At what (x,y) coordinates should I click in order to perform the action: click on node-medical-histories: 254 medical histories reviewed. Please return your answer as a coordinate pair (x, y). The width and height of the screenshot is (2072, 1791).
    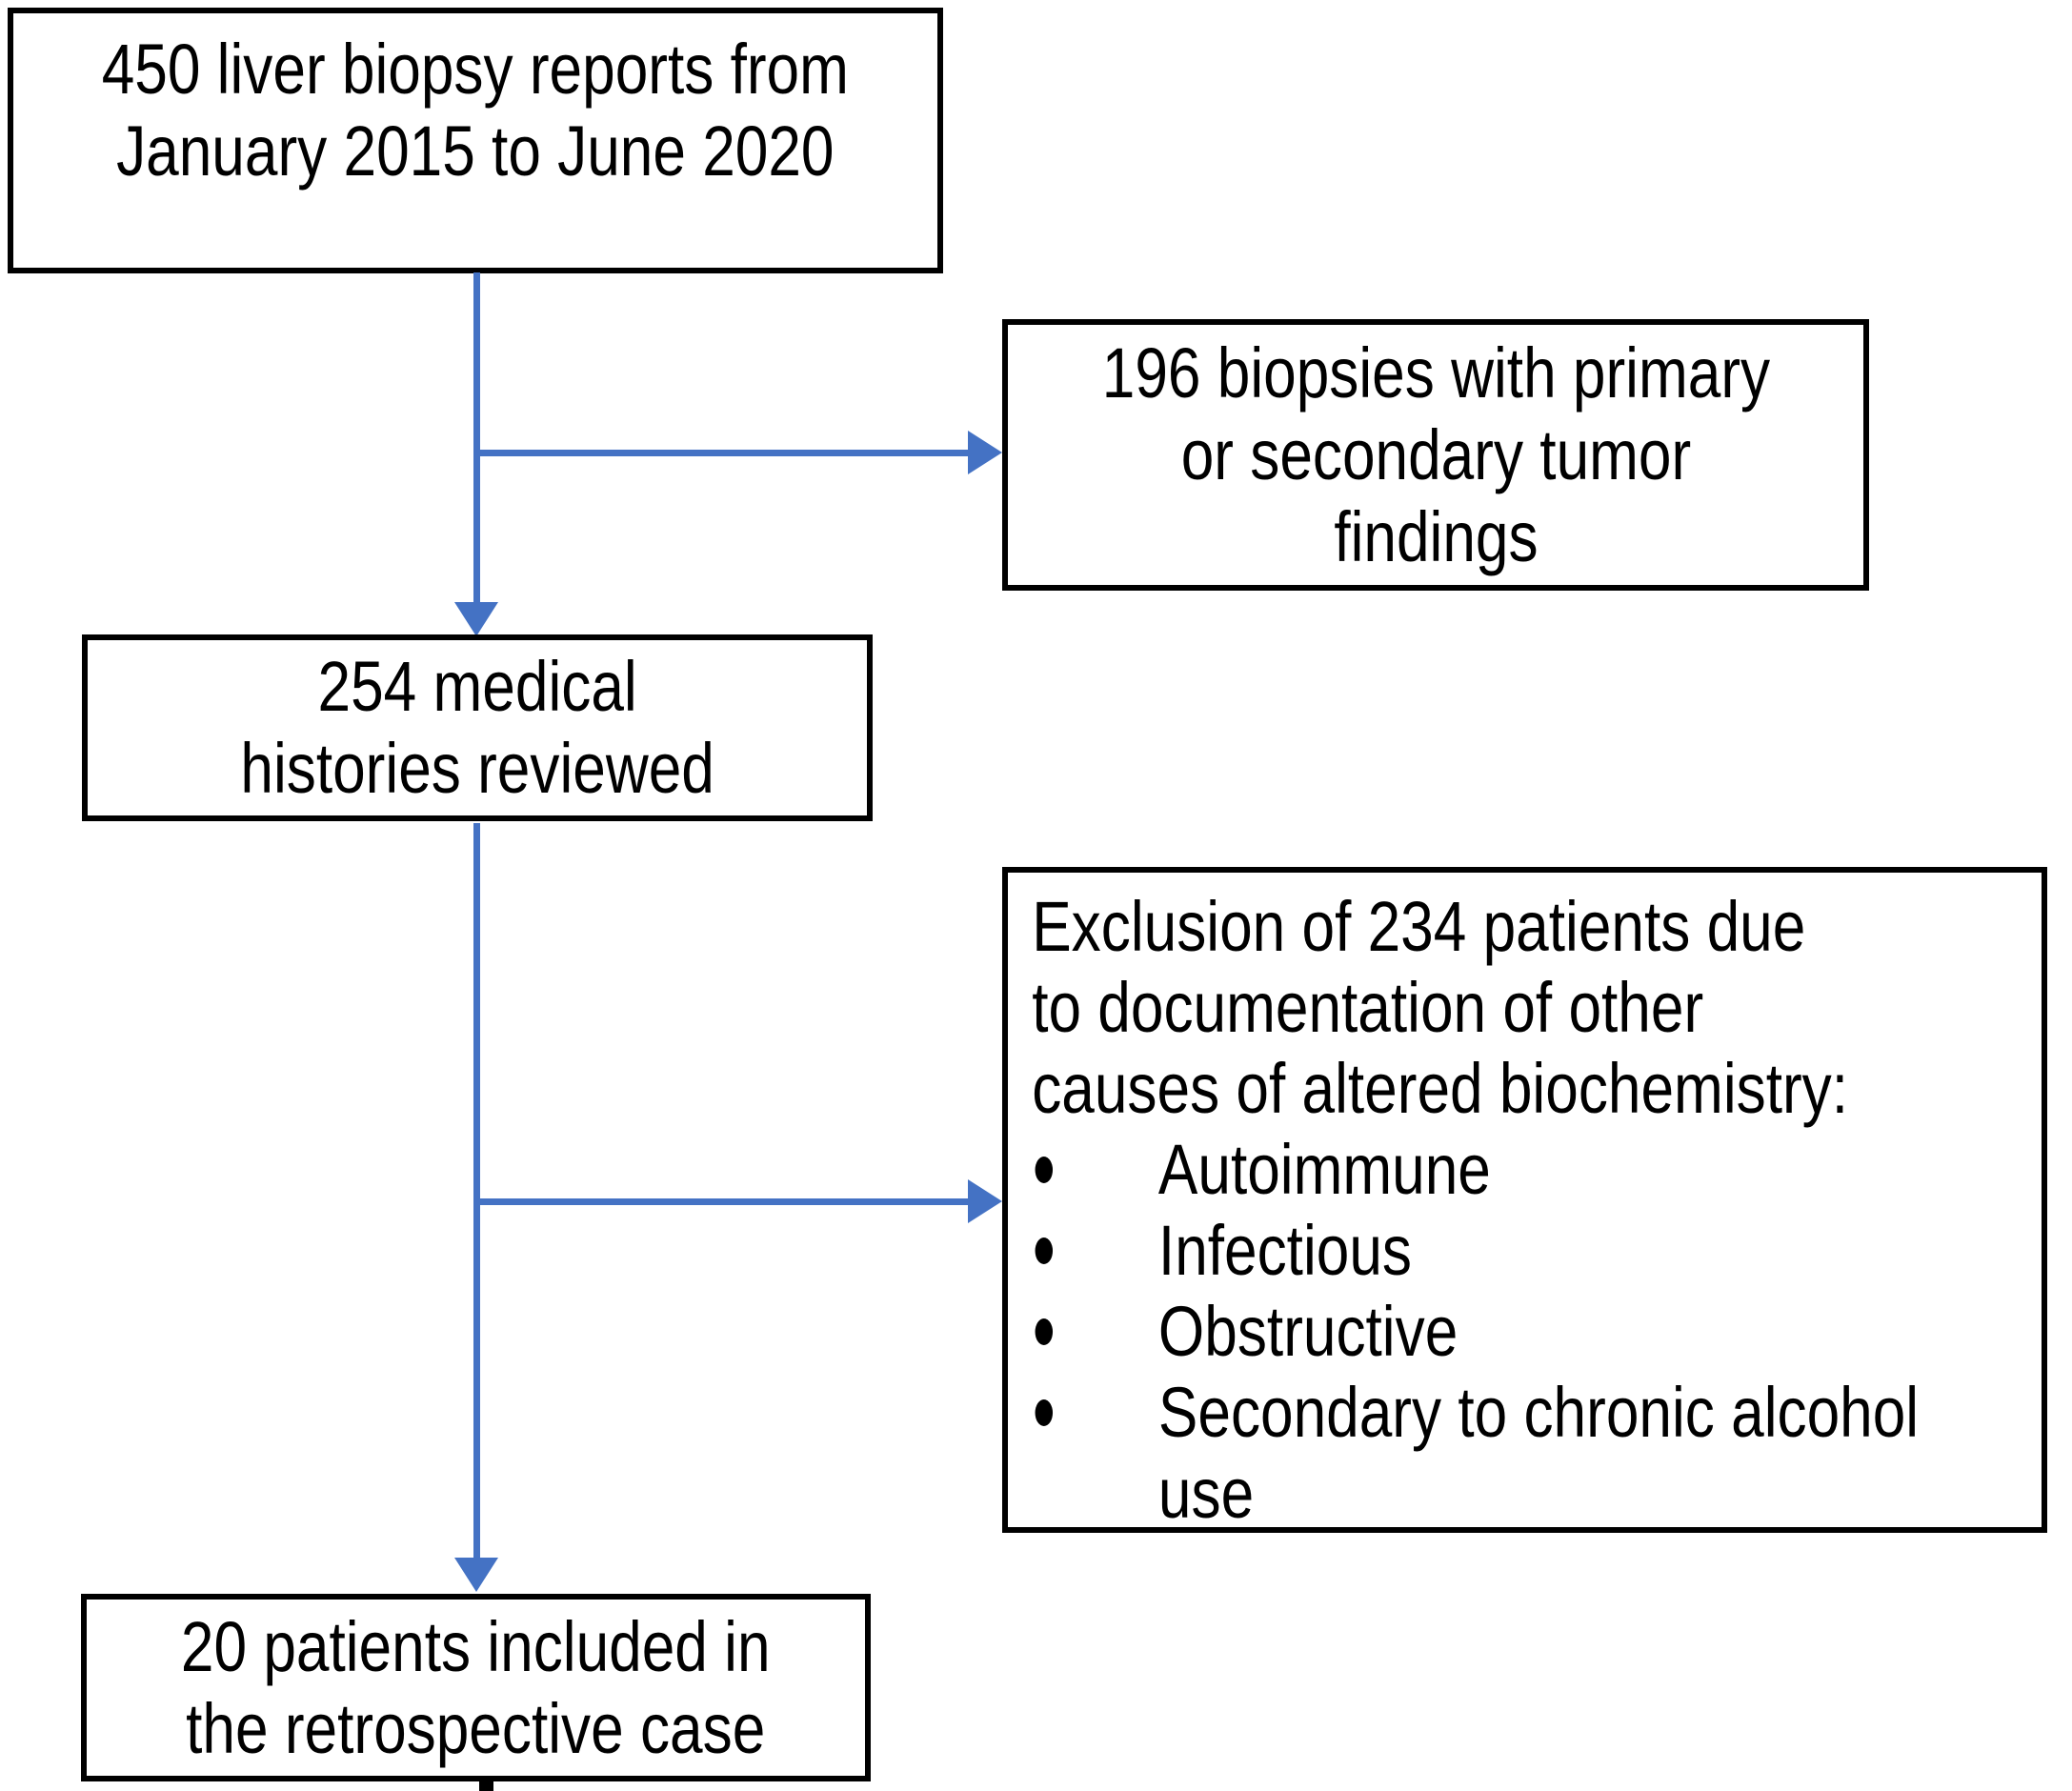
    Looking at the image, I should click on (477, 727).